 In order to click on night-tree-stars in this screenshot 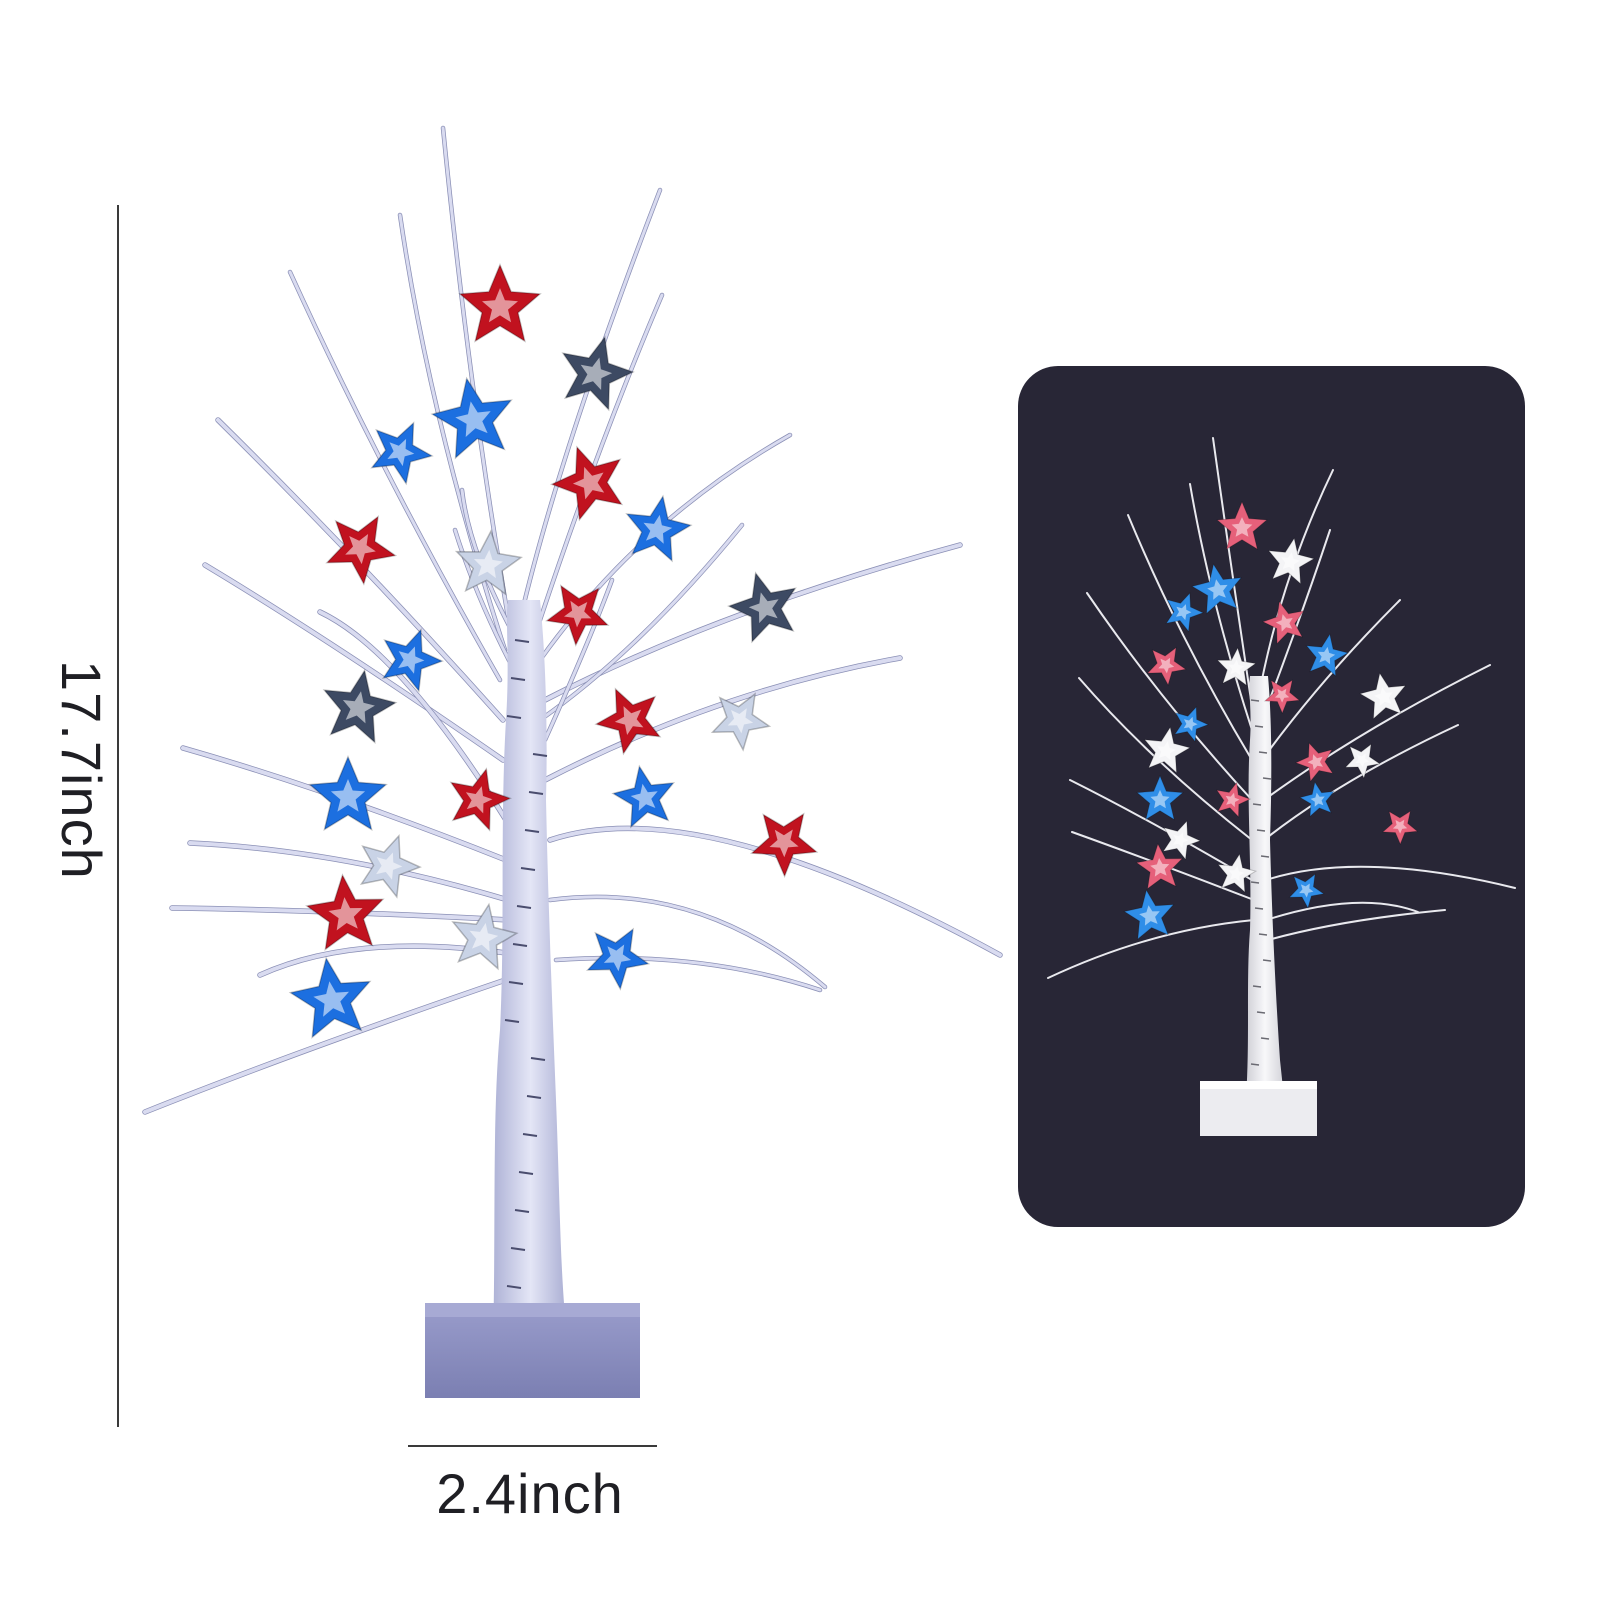, I will do `click(1271, 720)`.